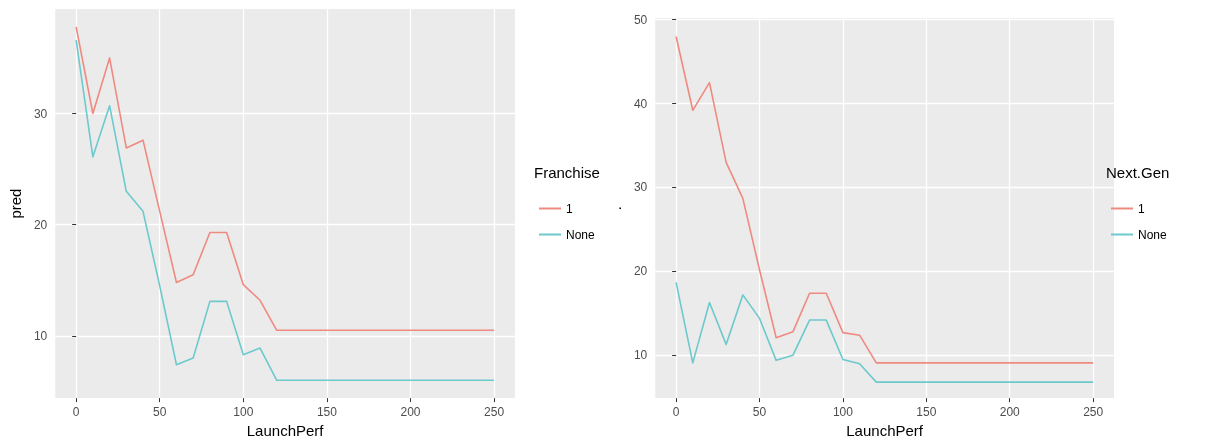 The image size is (1215, 443). I want to click on y-axis-title: pred, so click(15, 203).